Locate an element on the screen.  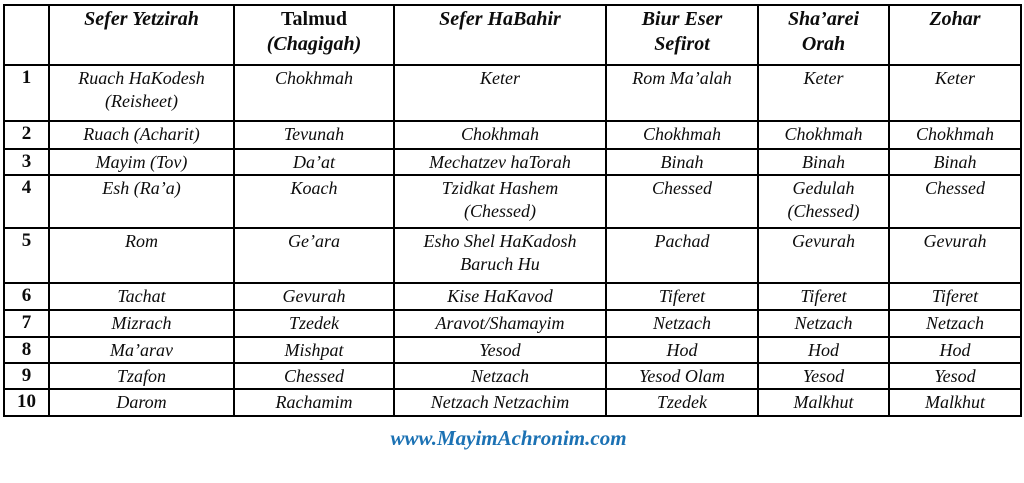
table-cell-line: Malkhut is located at coordinates (955, 402).